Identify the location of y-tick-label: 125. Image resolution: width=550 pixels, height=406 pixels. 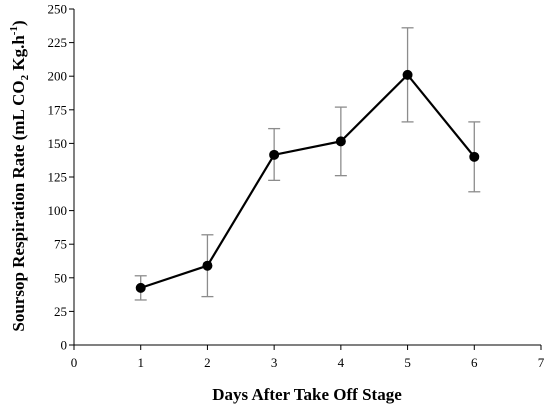
(58, 177).